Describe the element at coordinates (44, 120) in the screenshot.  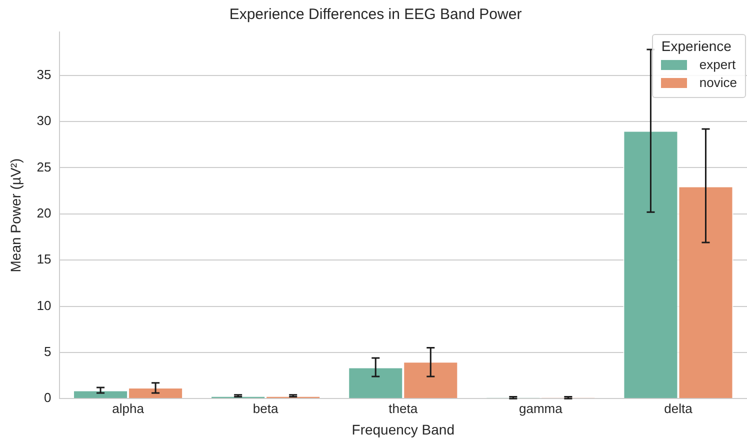
I see `y-tick-label: 30` at that location.